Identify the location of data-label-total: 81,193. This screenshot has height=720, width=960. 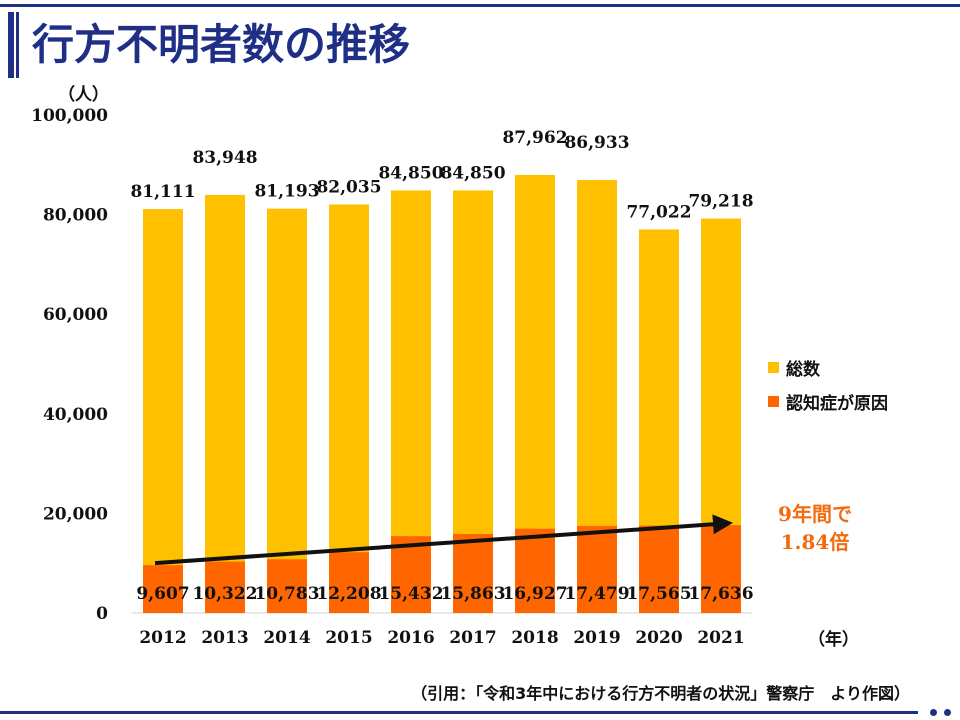
(286, 192).